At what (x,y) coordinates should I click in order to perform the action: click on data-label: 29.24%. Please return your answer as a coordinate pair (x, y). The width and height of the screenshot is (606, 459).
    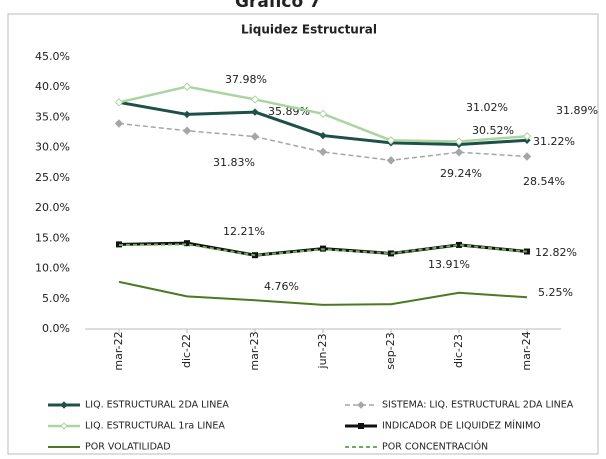
    Looking at the image, I should click on (461, 173).